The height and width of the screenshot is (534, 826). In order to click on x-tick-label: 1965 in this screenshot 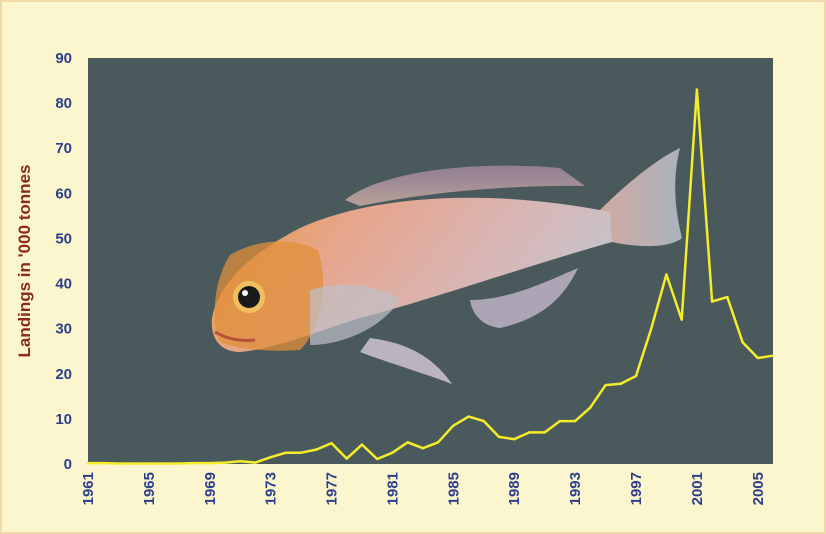, I will do `click(149, 488)`.